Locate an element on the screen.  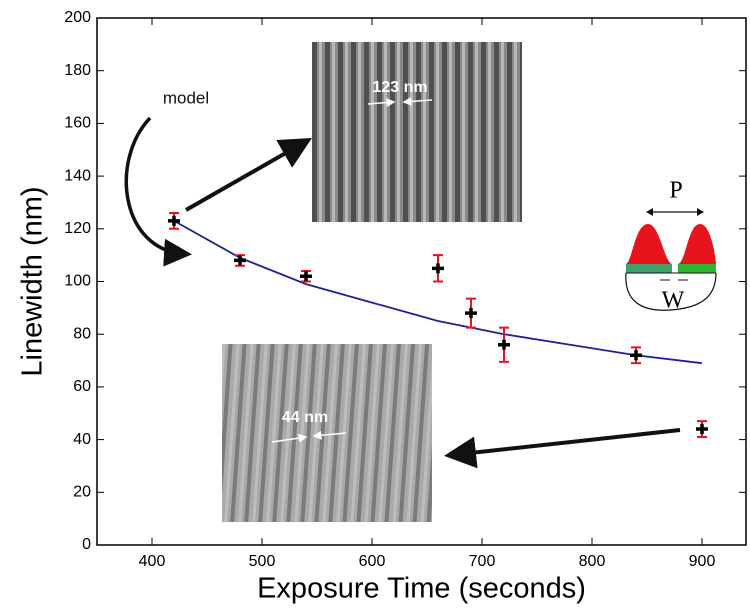
y-tick-label: 40 is located at coordinates (82, 439).